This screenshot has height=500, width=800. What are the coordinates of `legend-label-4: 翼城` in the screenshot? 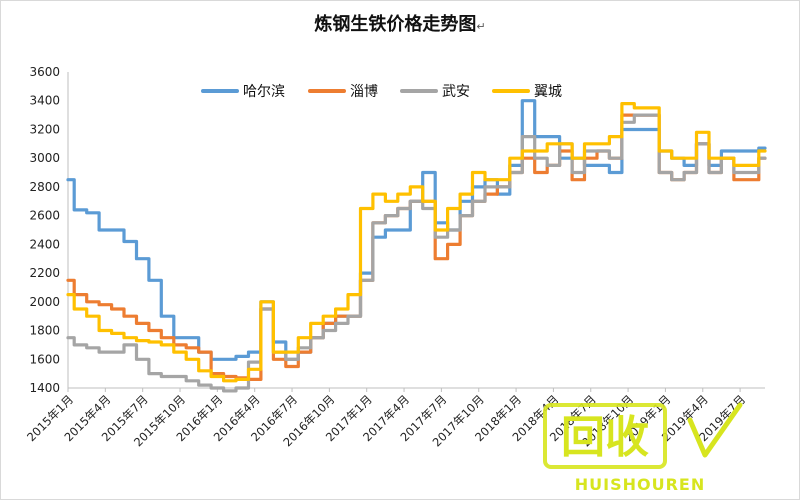 It's located at (548, 92).